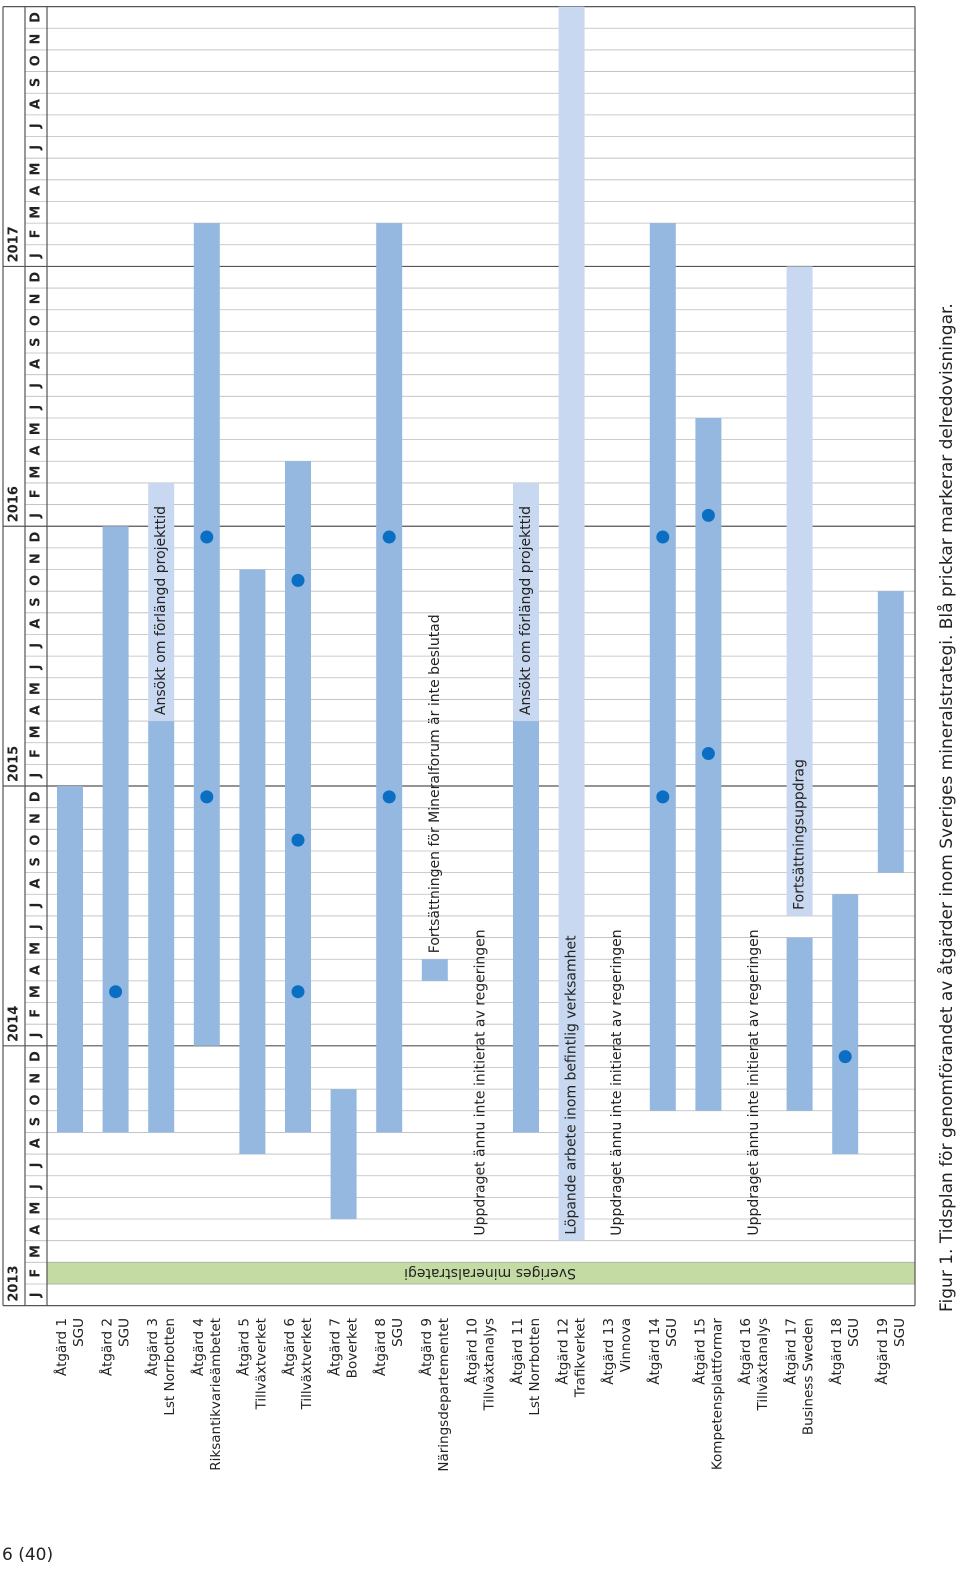 Image resolution: width=960 pixels, height=1569 pixels. I want to click on bar-text: Fortsättningsuppdrag, so click(800, 834).